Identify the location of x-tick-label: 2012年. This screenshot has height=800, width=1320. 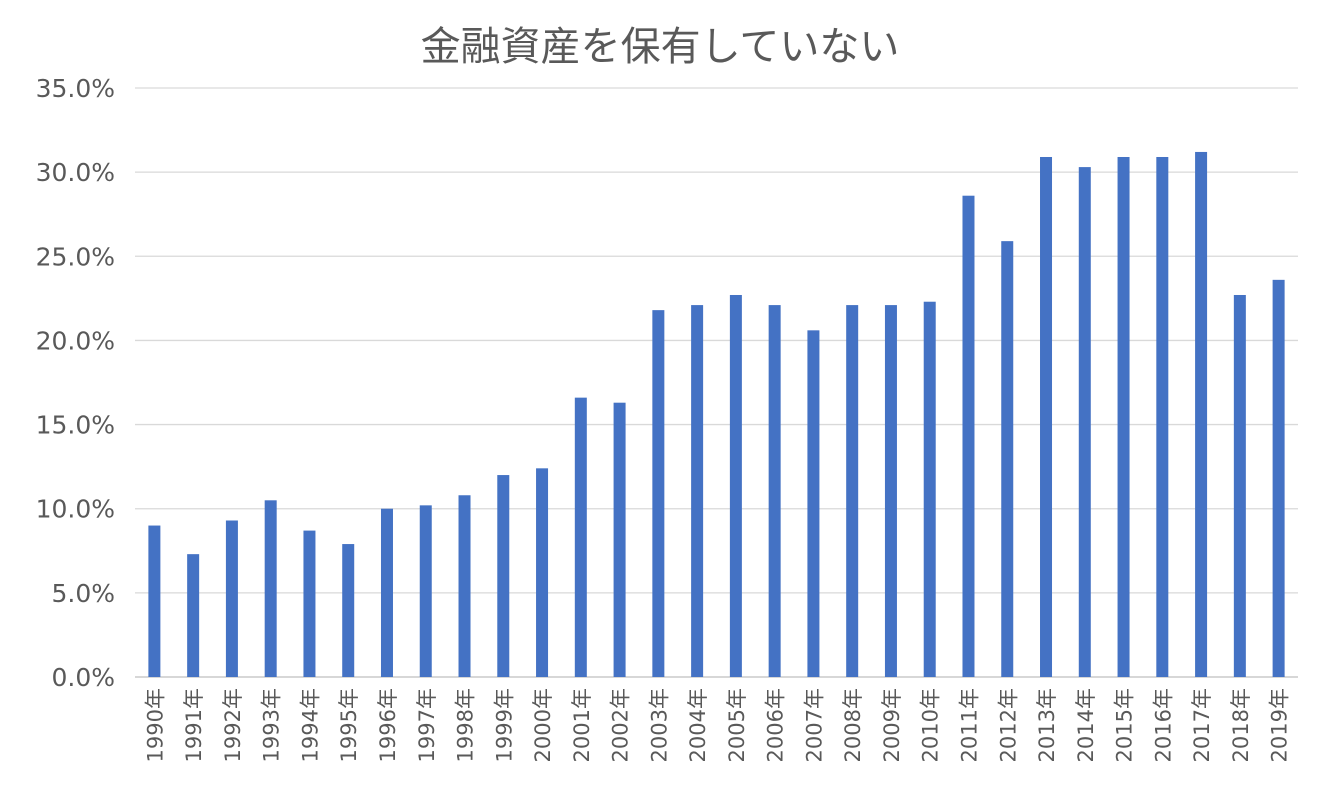
(1008, 725).